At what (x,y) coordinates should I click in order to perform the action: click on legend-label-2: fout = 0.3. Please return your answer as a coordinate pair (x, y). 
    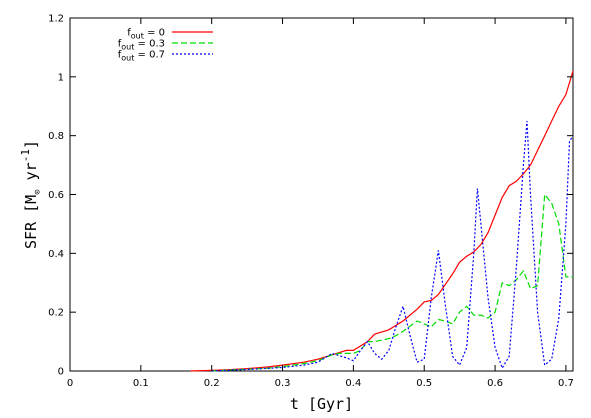
    Looking at the image, I should click on (141, 45).